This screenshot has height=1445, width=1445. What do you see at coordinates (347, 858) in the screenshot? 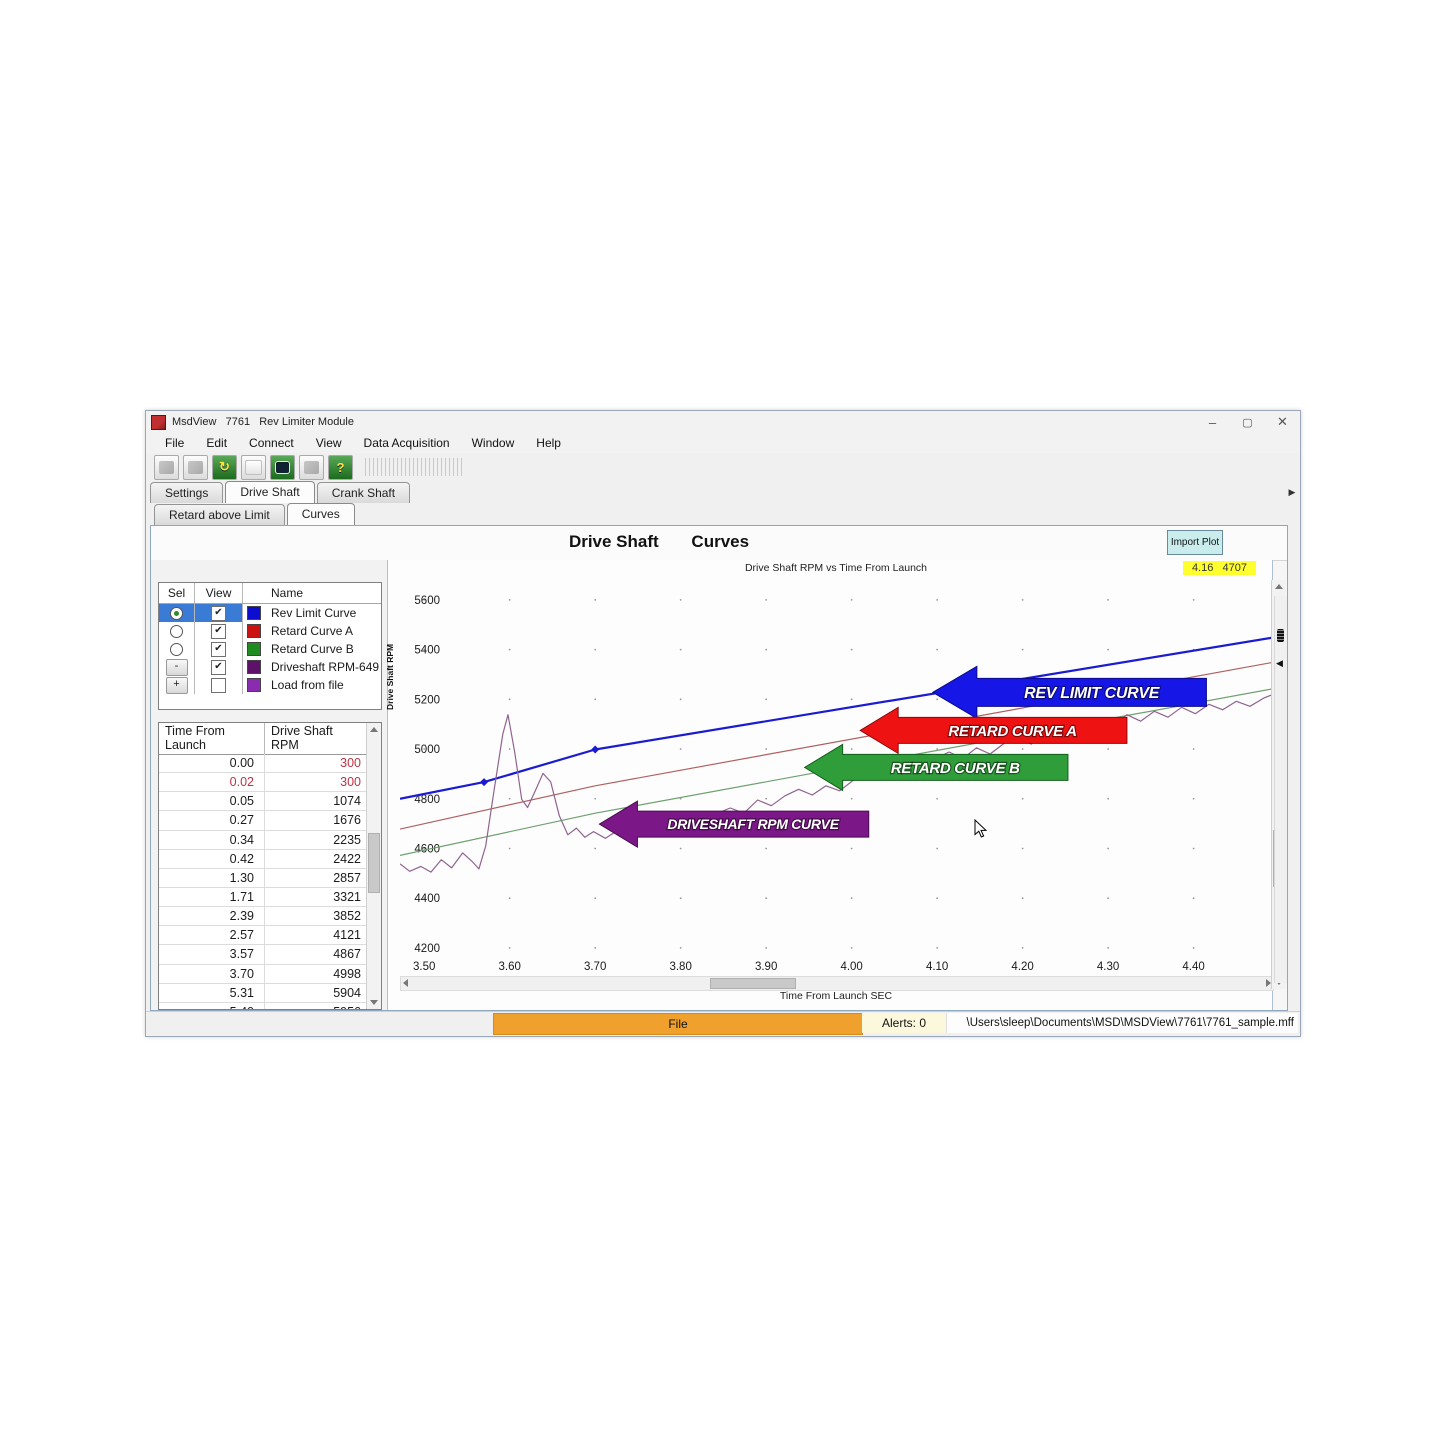
I see `cell-rpm: 2422` at bounding box center [347, 858].